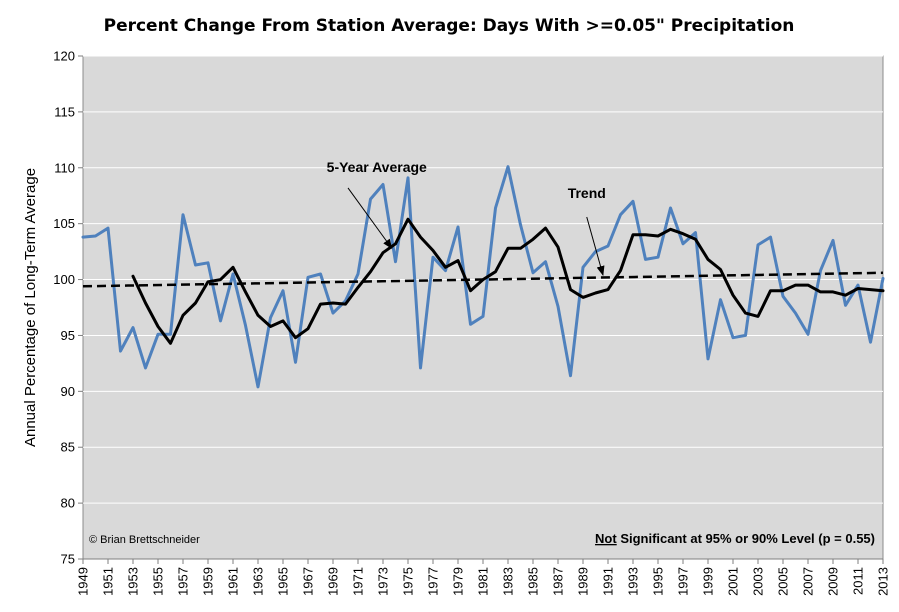 This screenshot has width=899, height=612. What do you see at coordinates (606, 538) in the screenshot?
I see `significance-underlined: Not` at bounding box center [606, 538].